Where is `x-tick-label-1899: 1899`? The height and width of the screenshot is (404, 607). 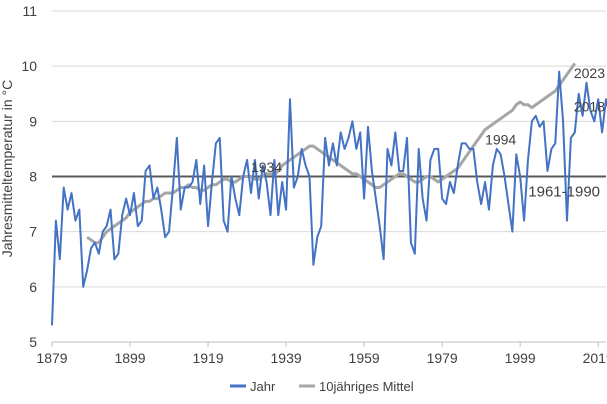 x-tick-label-1899: 1899 is located at coordinates (129, 358).